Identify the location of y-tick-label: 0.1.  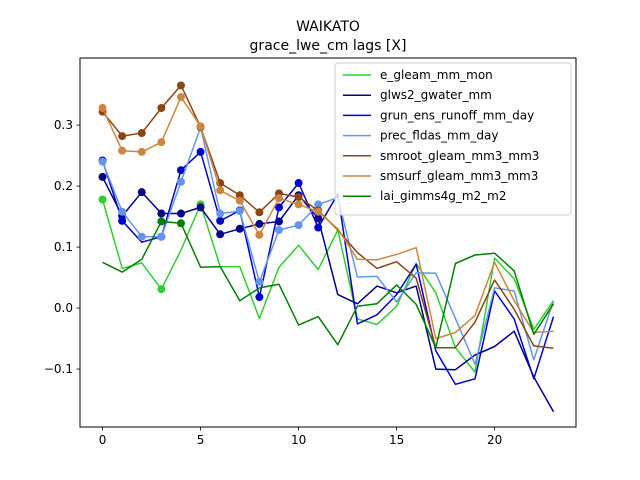
(63, 247).